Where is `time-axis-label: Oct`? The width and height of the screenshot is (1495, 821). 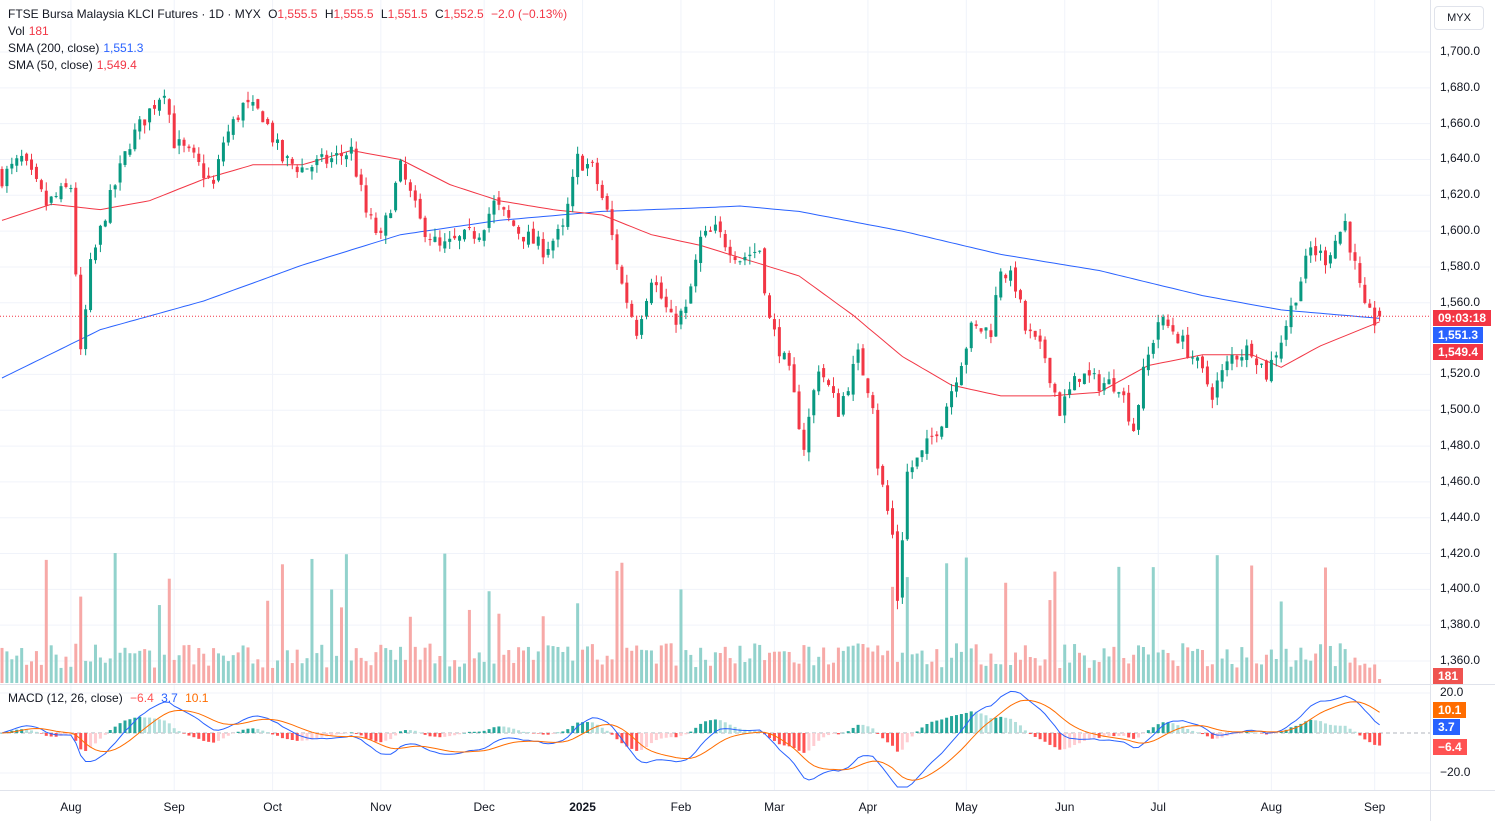 time-axis-label: Oct is located at coordinates (272, 807).